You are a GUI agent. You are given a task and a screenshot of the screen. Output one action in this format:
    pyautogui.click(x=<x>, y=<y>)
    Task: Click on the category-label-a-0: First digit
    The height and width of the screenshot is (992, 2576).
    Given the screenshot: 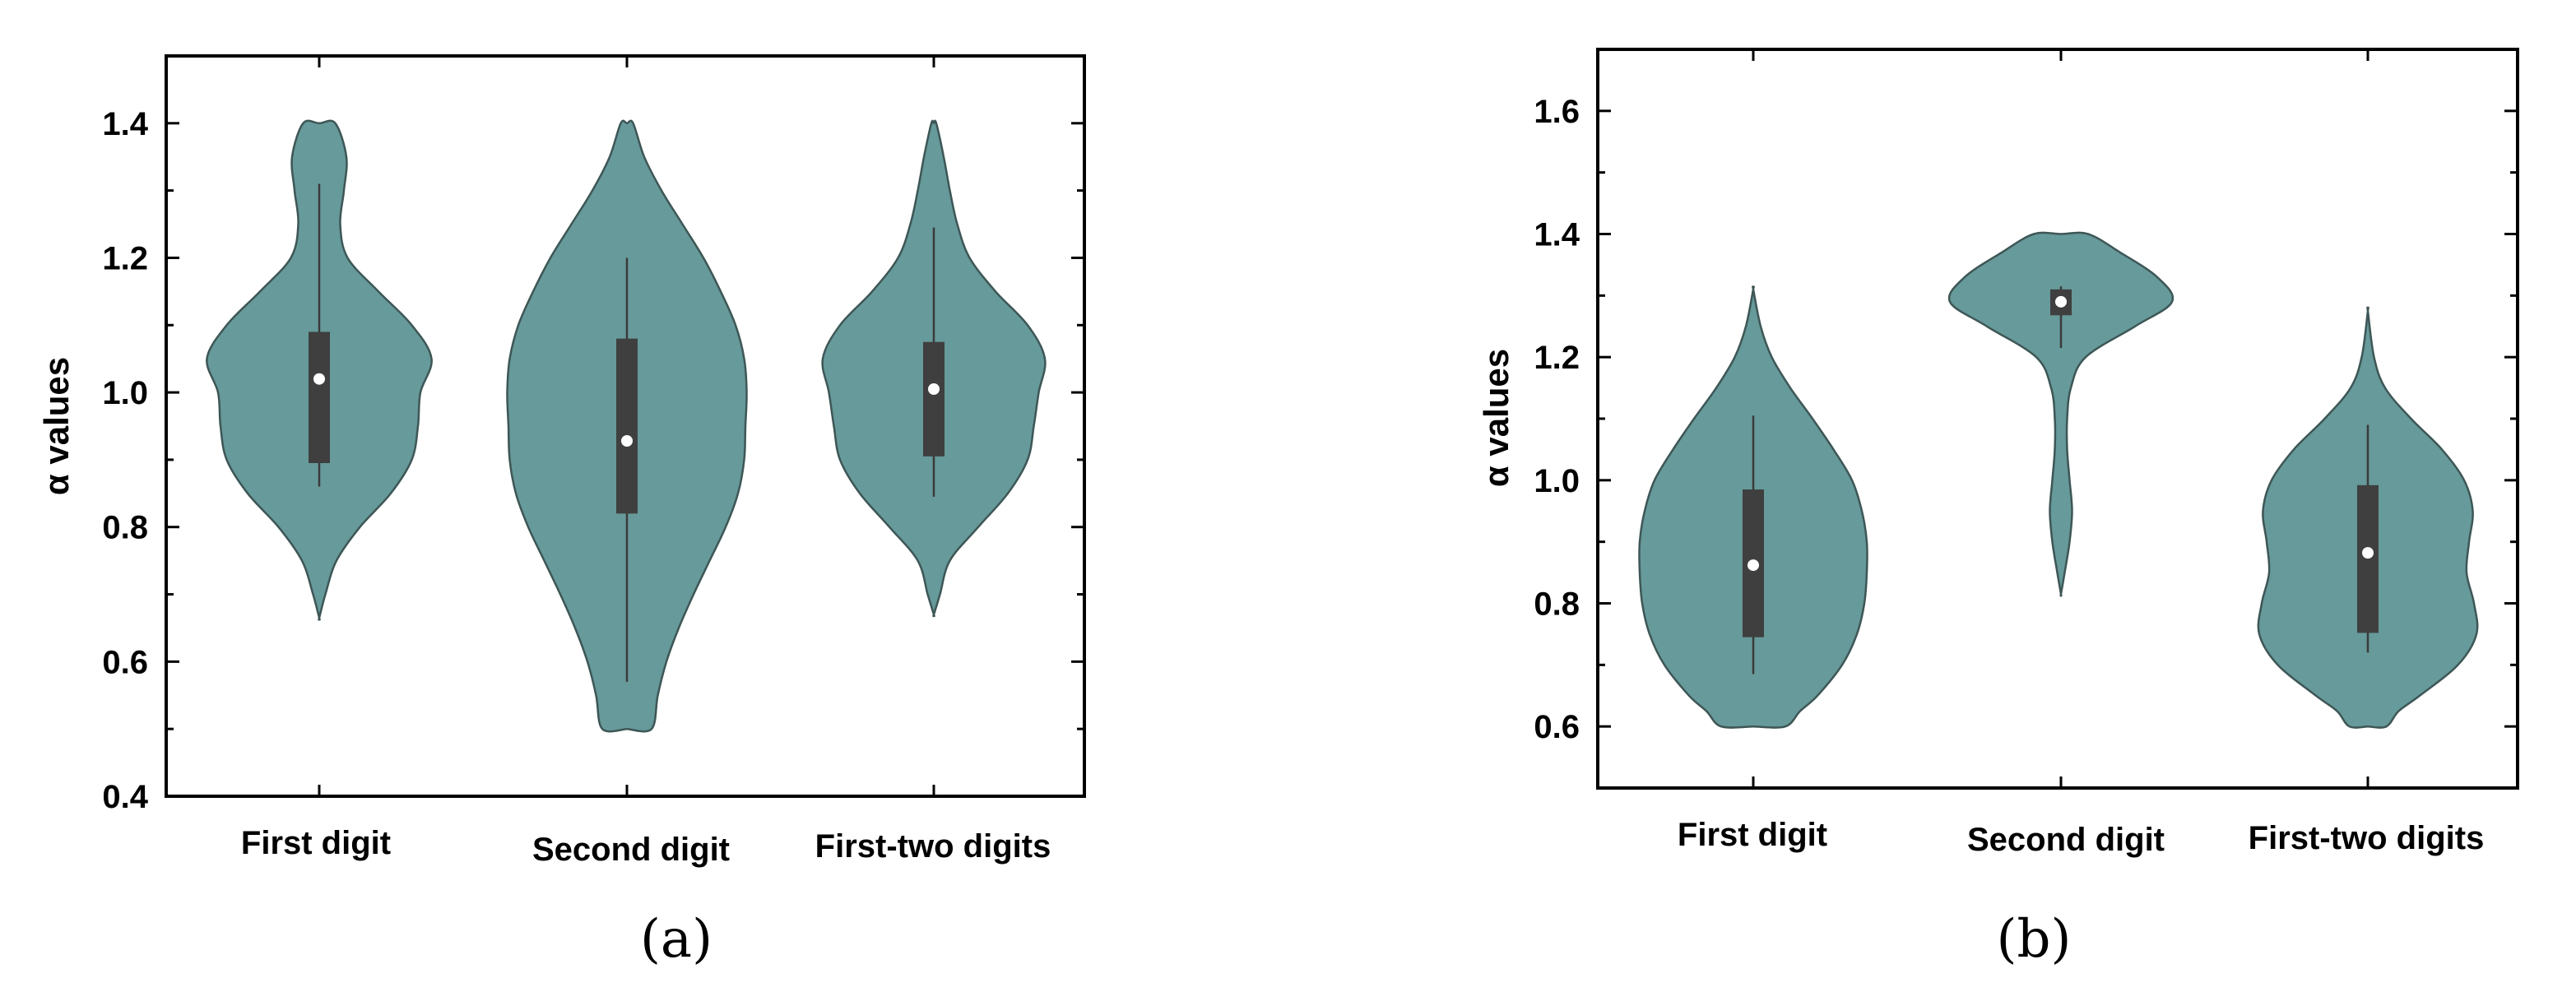 What is the action you would take?
    pyautogui.click(x=316, y=843)
    